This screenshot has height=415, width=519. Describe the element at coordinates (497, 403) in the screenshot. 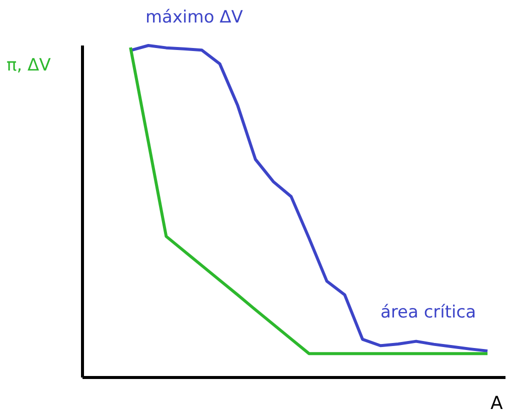

I see `x-axis-title: A` at that location.